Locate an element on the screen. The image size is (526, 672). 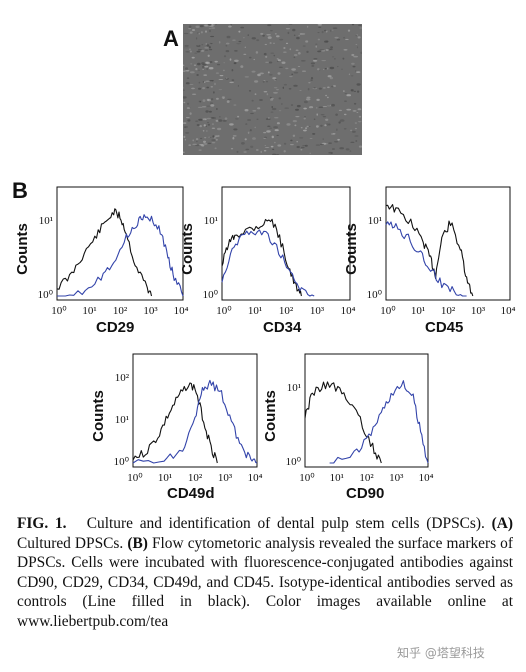
plot-frame is located at coordinates (195, 410).